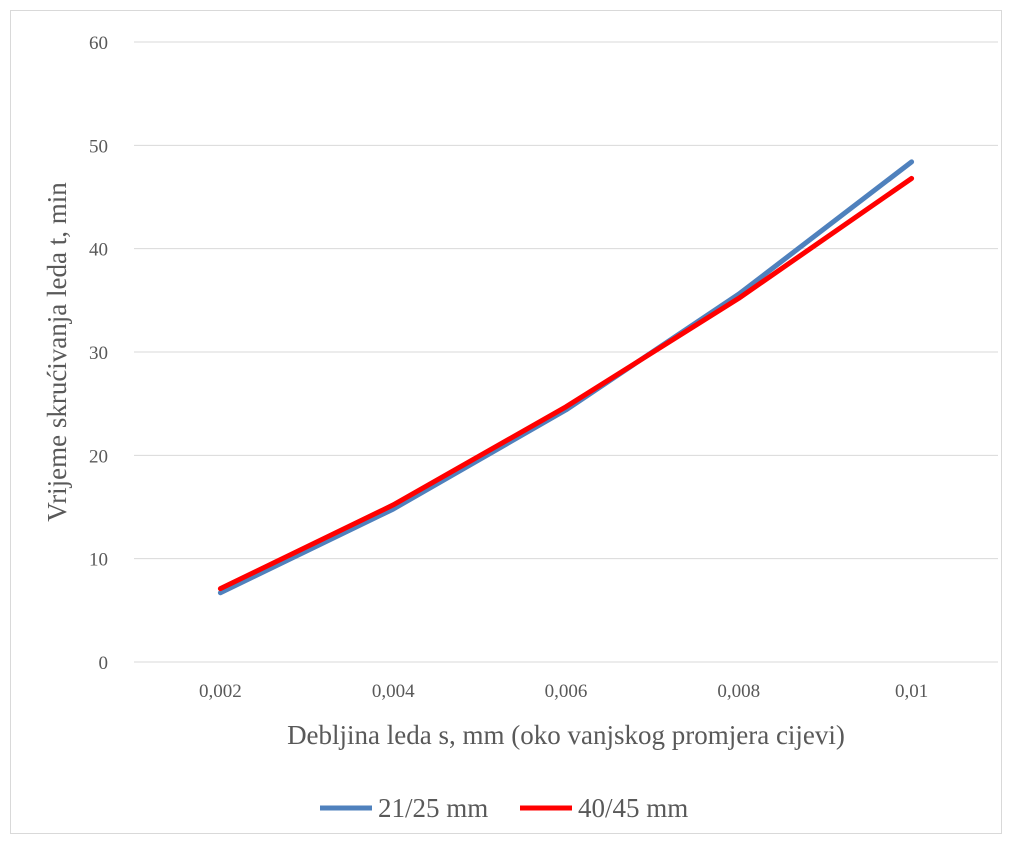 The height and width of the screenshot is (844, 1014). What do you see at coordinates (738, 691) in the screenshot?
I see `x-tick-label: 0,008` at bounding box center [738, 691].